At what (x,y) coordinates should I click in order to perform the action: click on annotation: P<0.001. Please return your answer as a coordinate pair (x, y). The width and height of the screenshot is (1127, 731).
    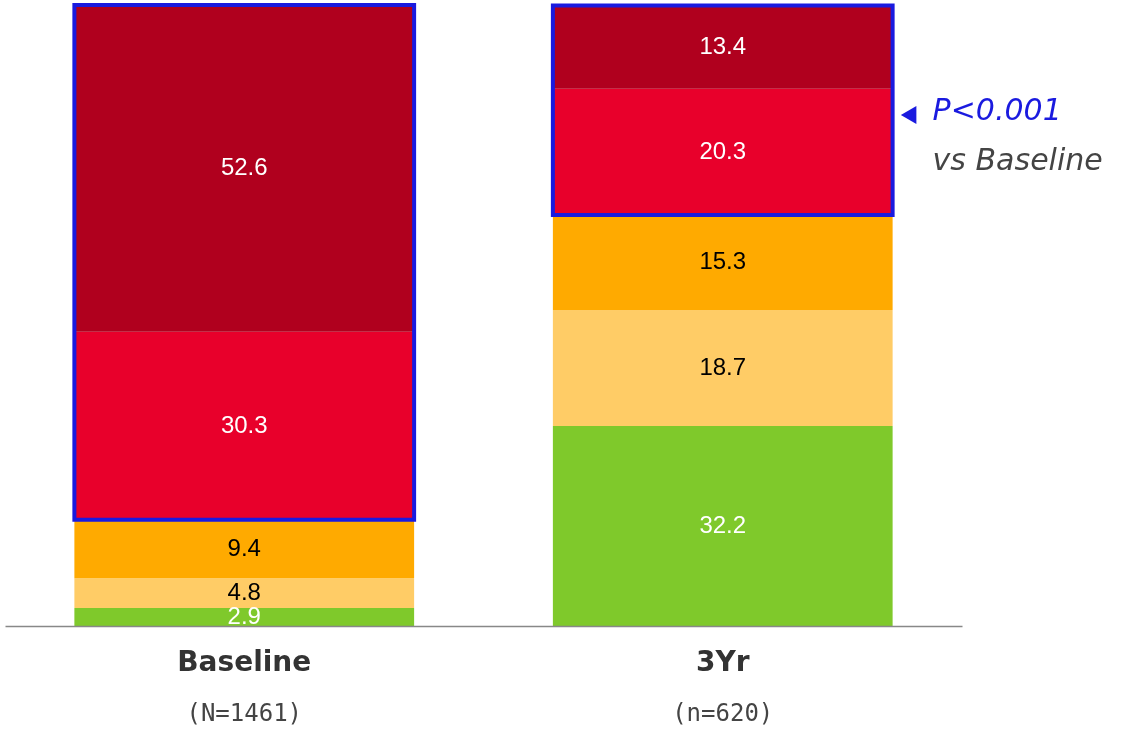
    Looking at the image, I should click on (997, 109).